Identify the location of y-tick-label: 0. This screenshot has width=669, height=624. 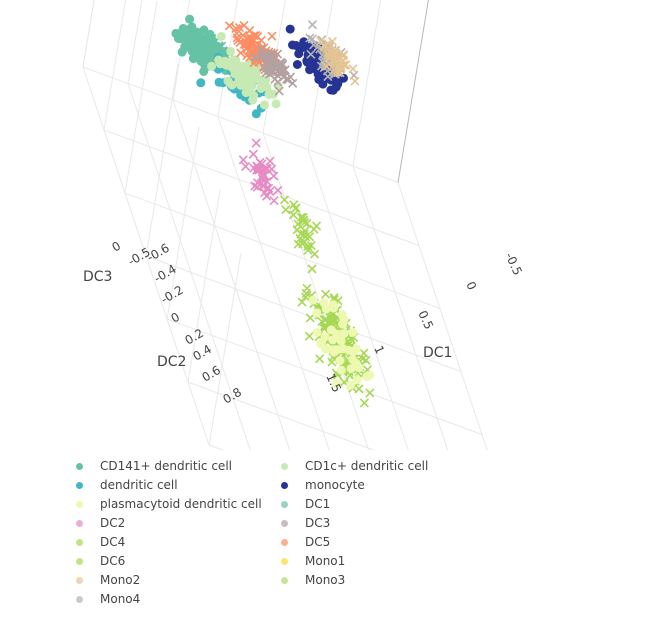
(176, 318).